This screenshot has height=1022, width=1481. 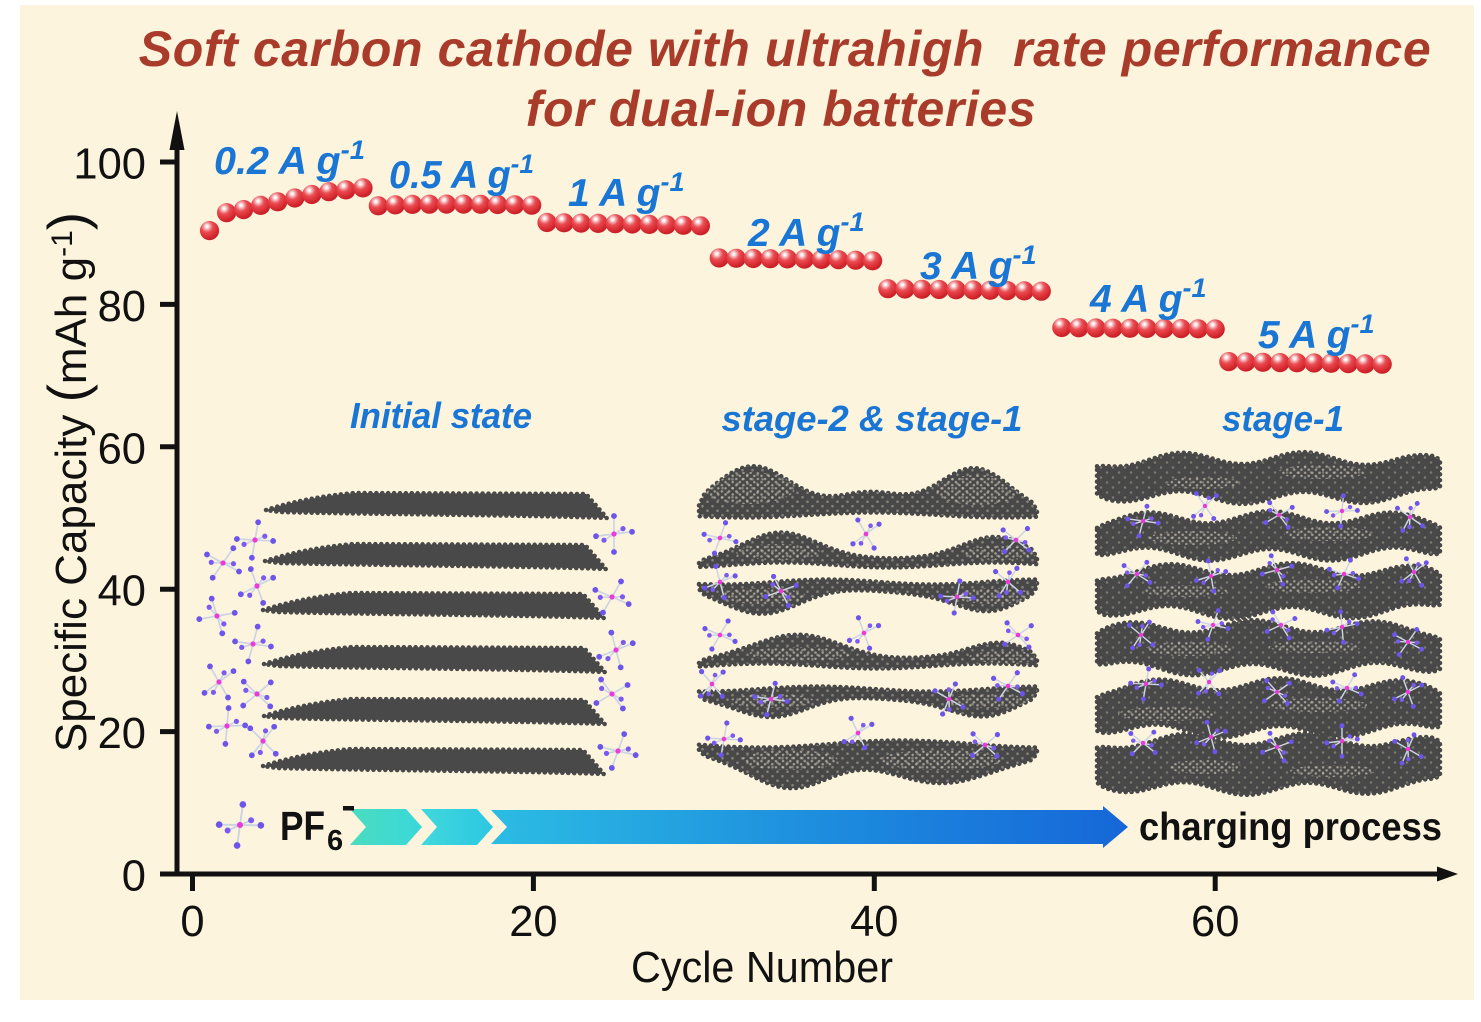 What do you see at coordinates (335, 841) in the screenshot?
I see `svg-text: 6` at bounding box center [335, 841].